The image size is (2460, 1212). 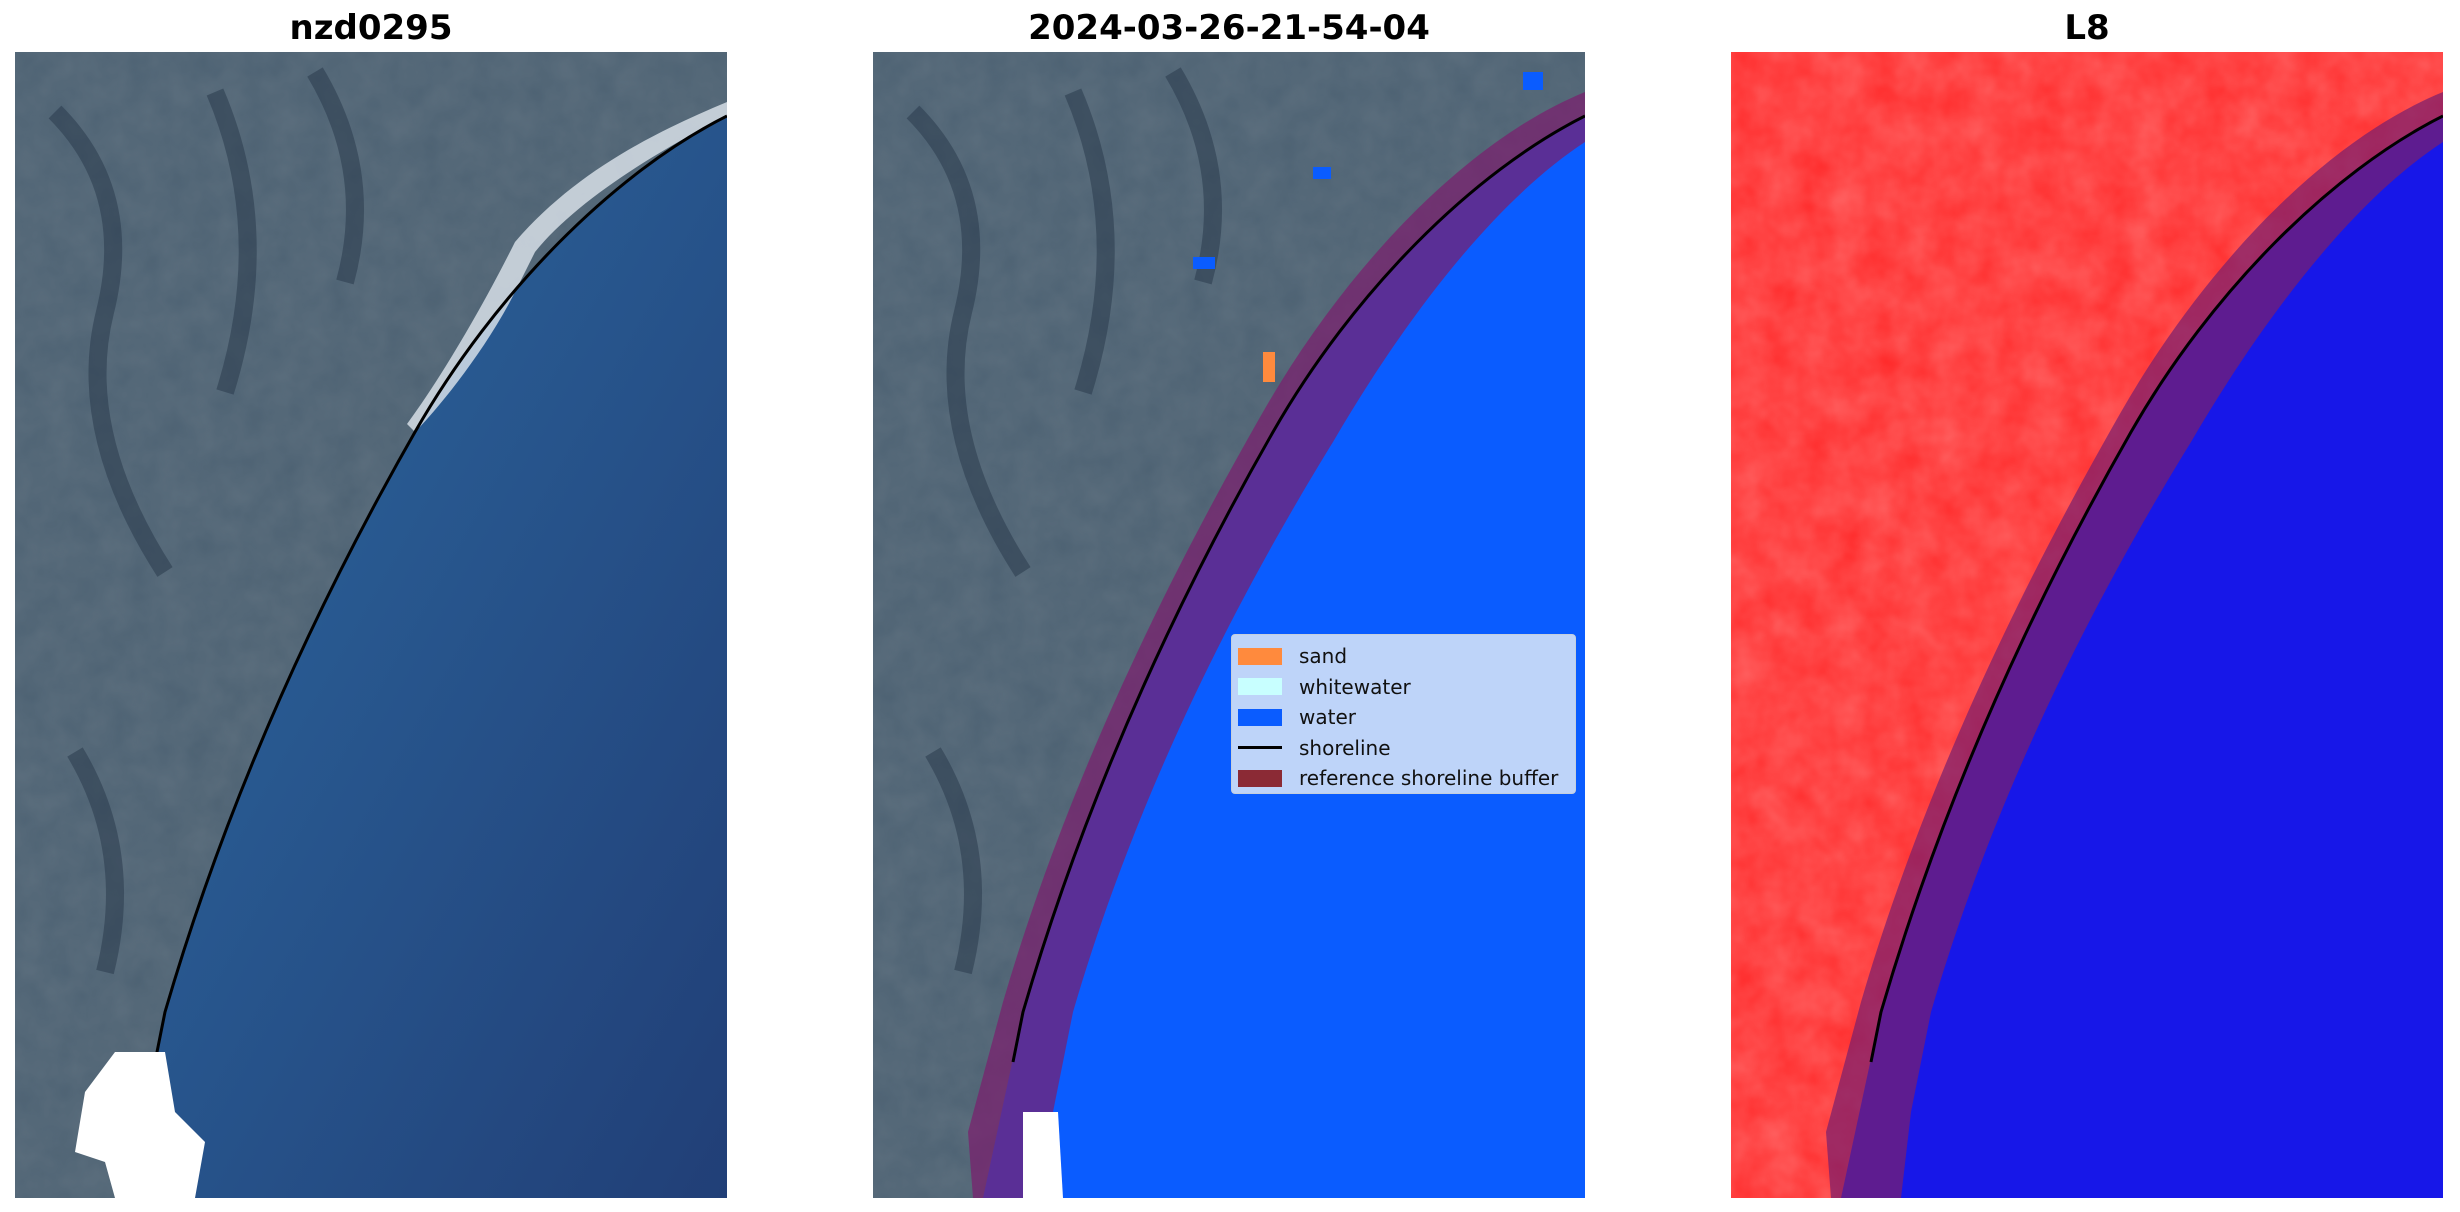 I want to click on legend-item-whitewater: whitewater, so click(x=1406, y=687).